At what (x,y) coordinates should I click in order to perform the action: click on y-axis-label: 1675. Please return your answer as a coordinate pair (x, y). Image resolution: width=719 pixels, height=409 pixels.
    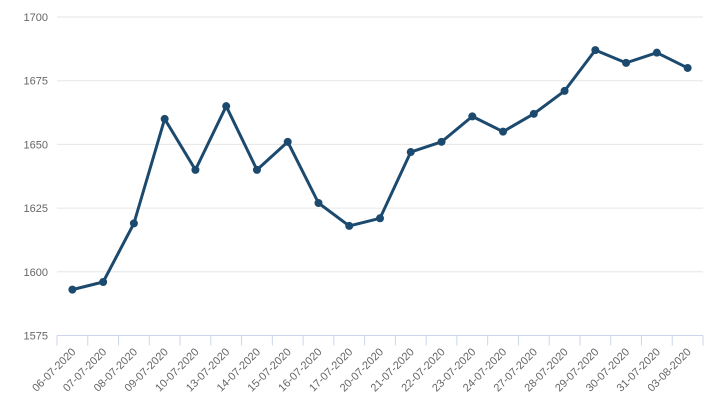
    Looking at the image, I should click on (36, 82).